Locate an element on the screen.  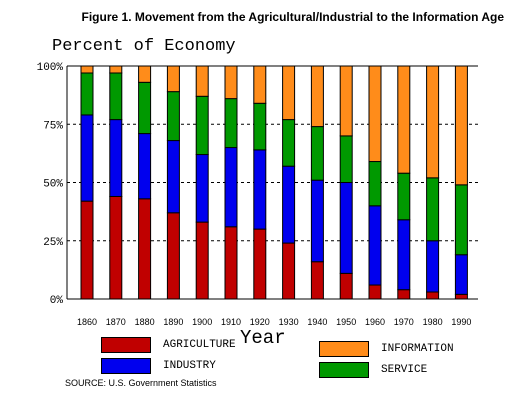
bar-industry-1990 is located at coordinates (461, 274).